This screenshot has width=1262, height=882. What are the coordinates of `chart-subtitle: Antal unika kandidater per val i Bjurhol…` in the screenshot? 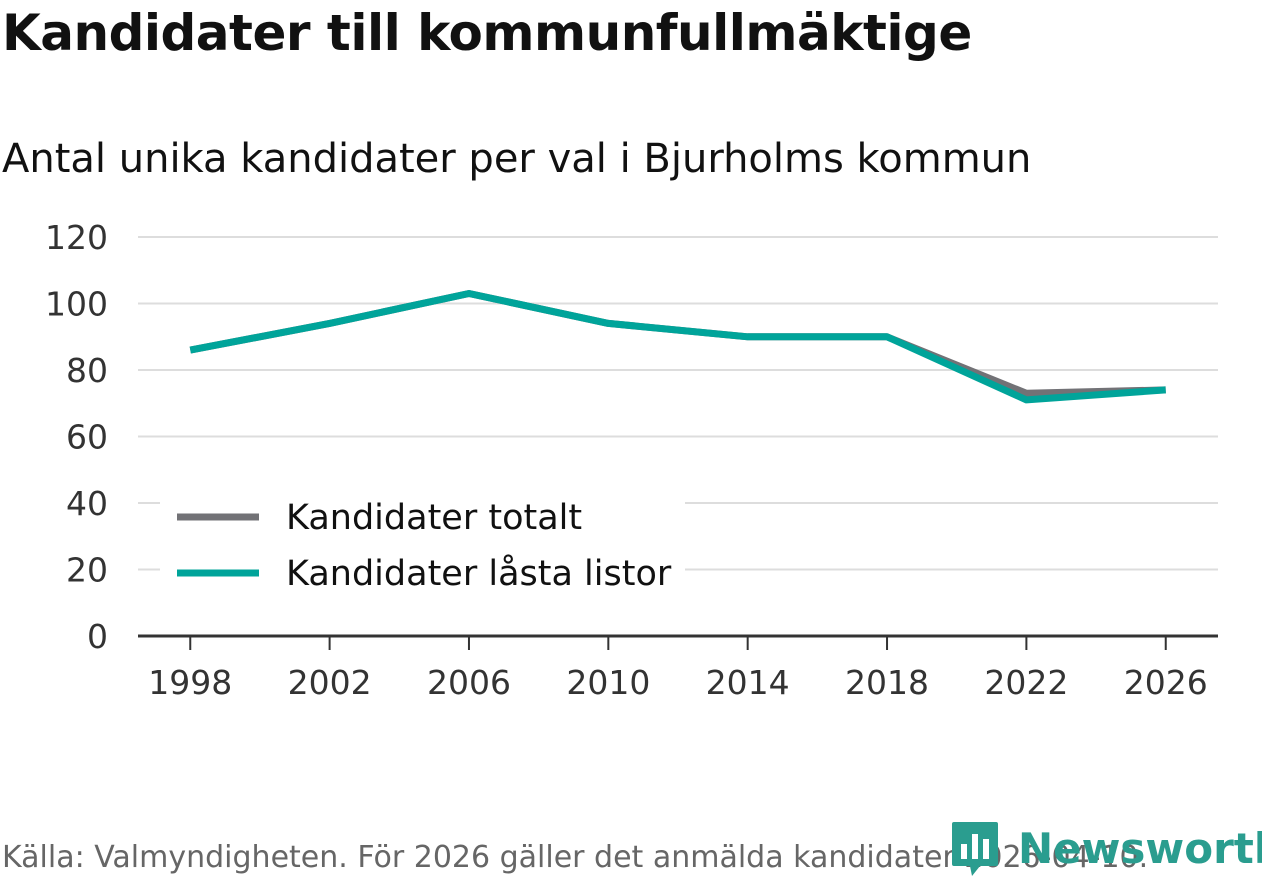 It's located at (517, 159).